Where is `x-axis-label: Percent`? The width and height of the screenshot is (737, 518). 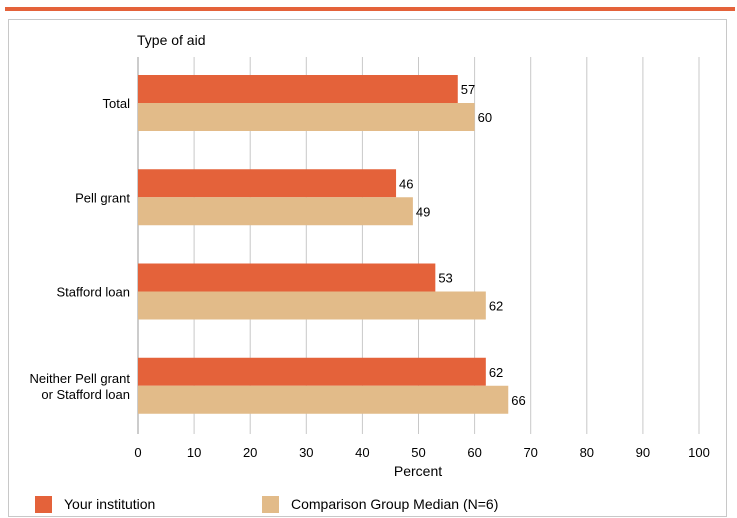
x-axis-label: Percent is located at coordinates (418, 471).